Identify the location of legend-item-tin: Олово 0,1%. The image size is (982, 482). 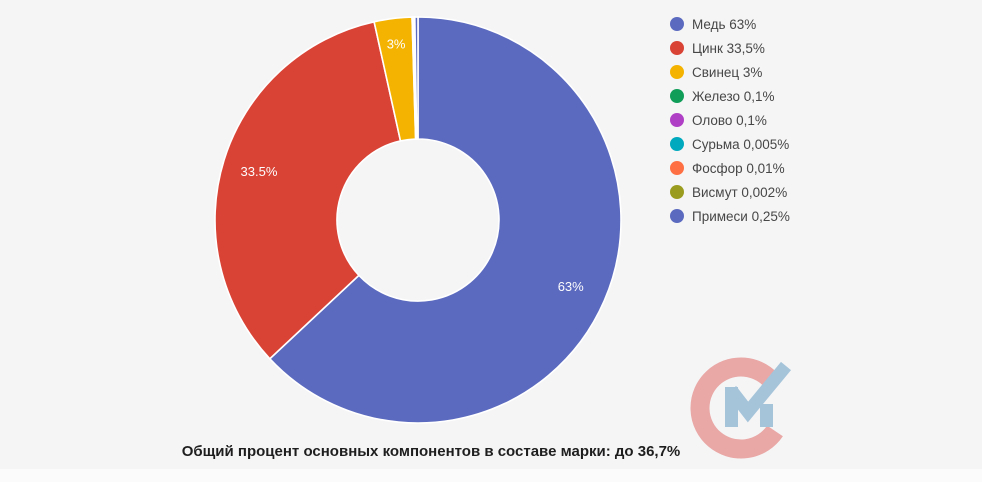
(730, 120).